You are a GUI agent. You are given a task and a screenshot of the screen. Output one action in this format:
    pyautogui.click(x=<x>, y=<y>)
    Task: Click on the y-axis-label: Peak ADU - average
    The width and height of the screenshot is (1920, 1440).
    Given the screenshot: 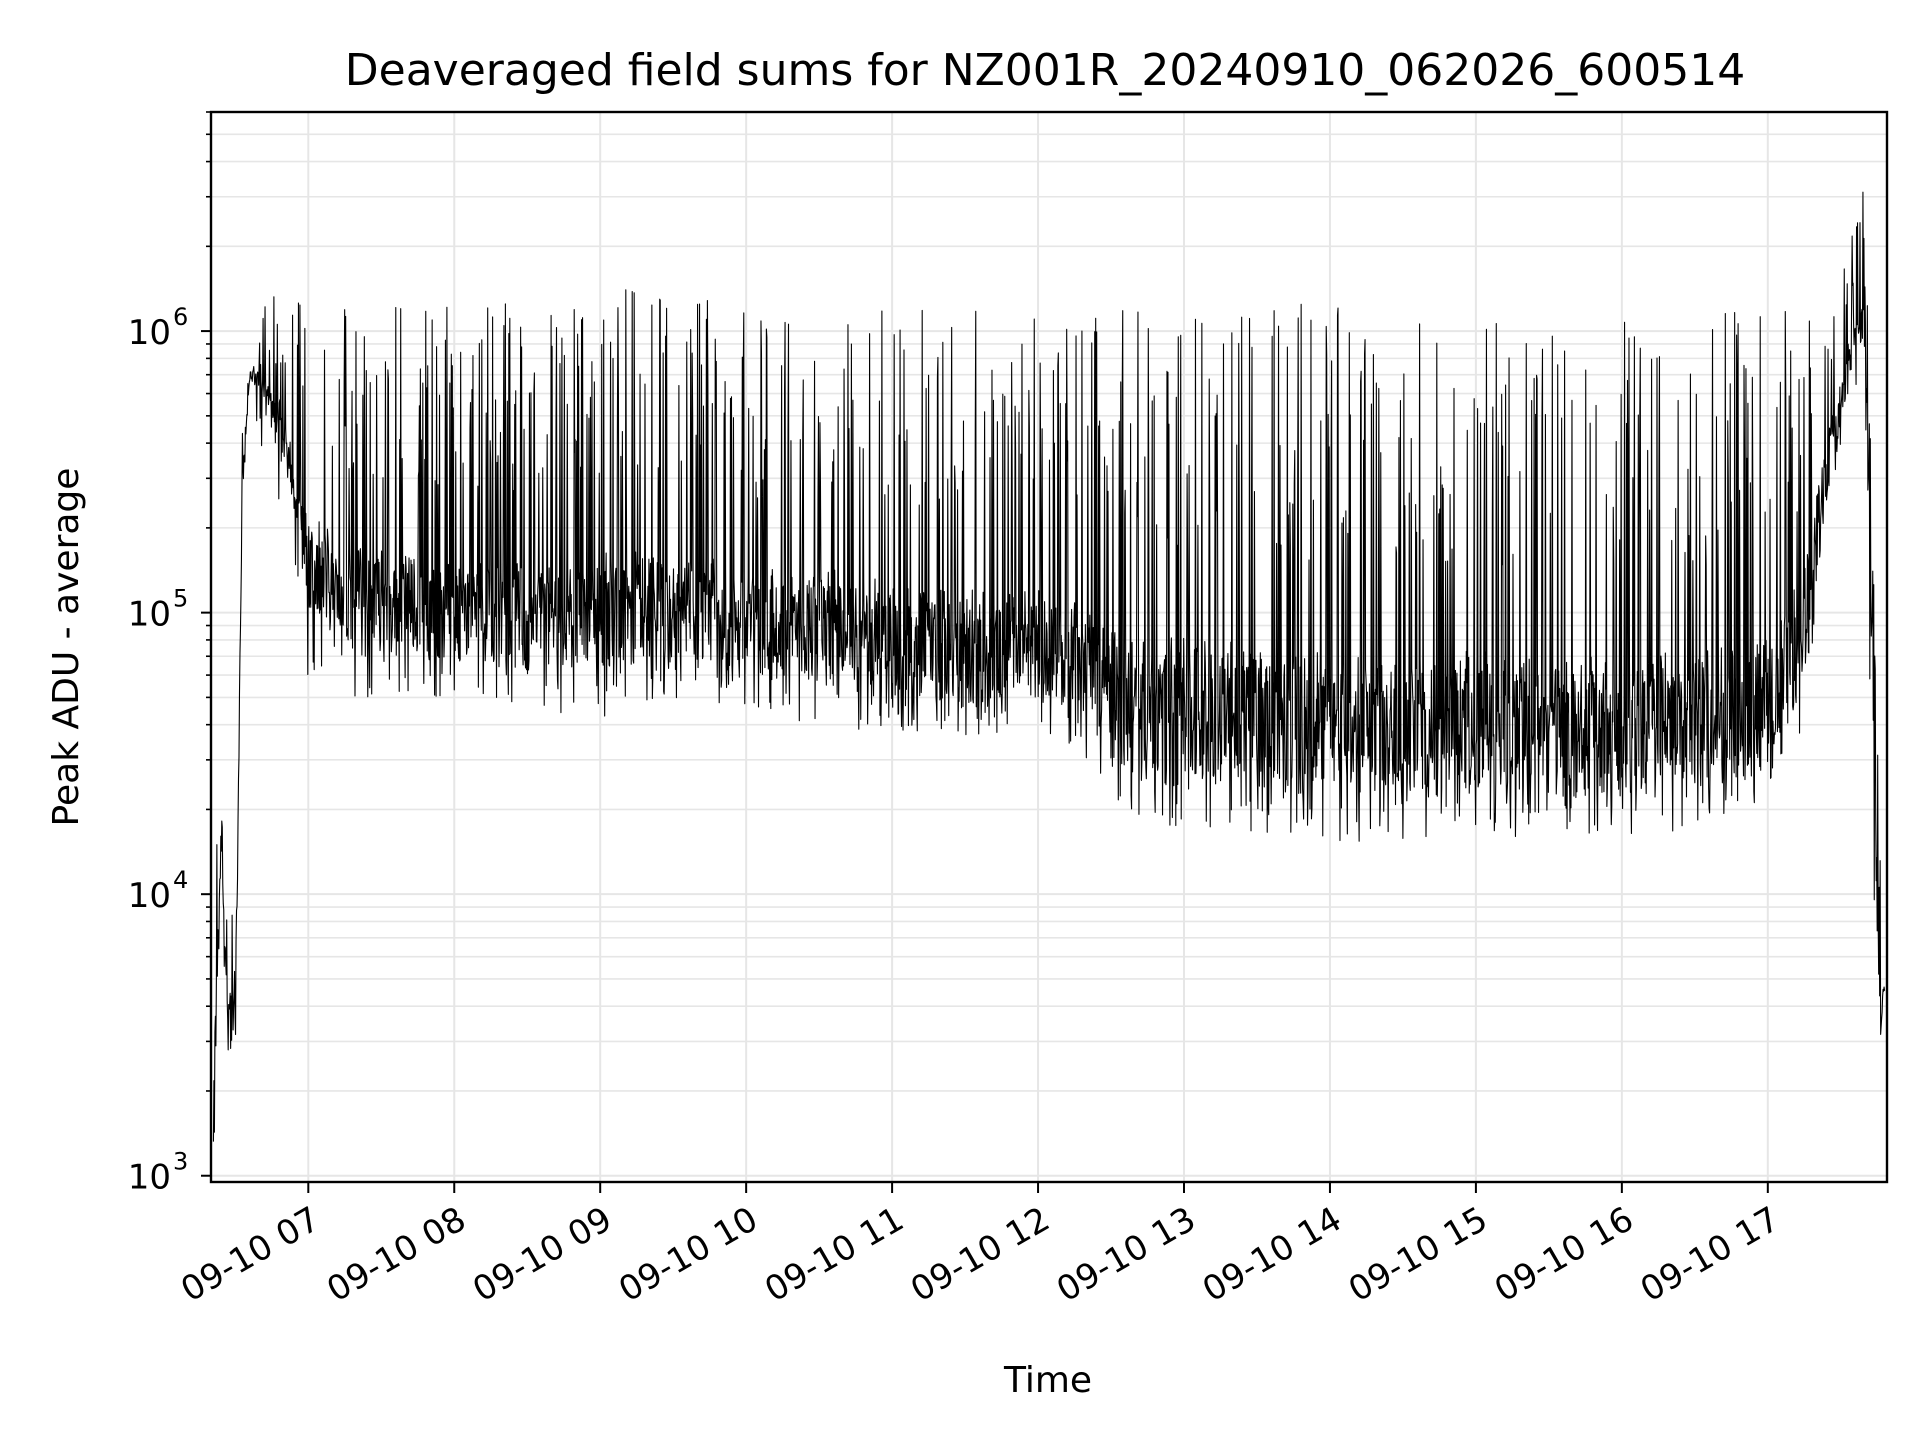 What is the action you would take?
    pyautogui.click(x=66, y=647)
    